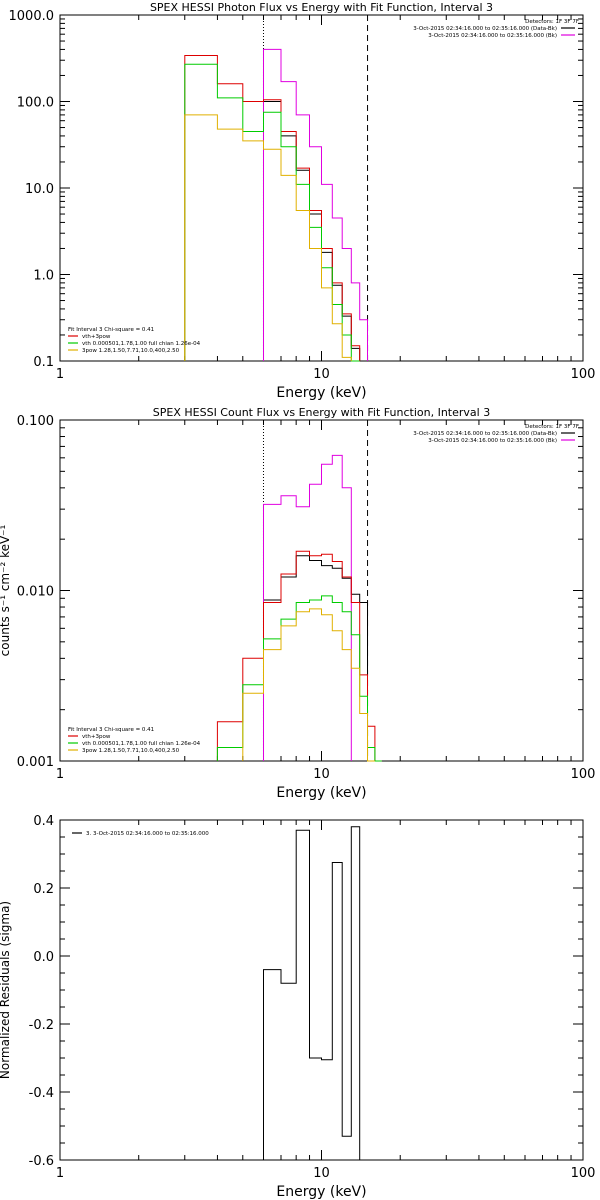  I want to click on y-tick-label: -0.6, so click(41, 1161).